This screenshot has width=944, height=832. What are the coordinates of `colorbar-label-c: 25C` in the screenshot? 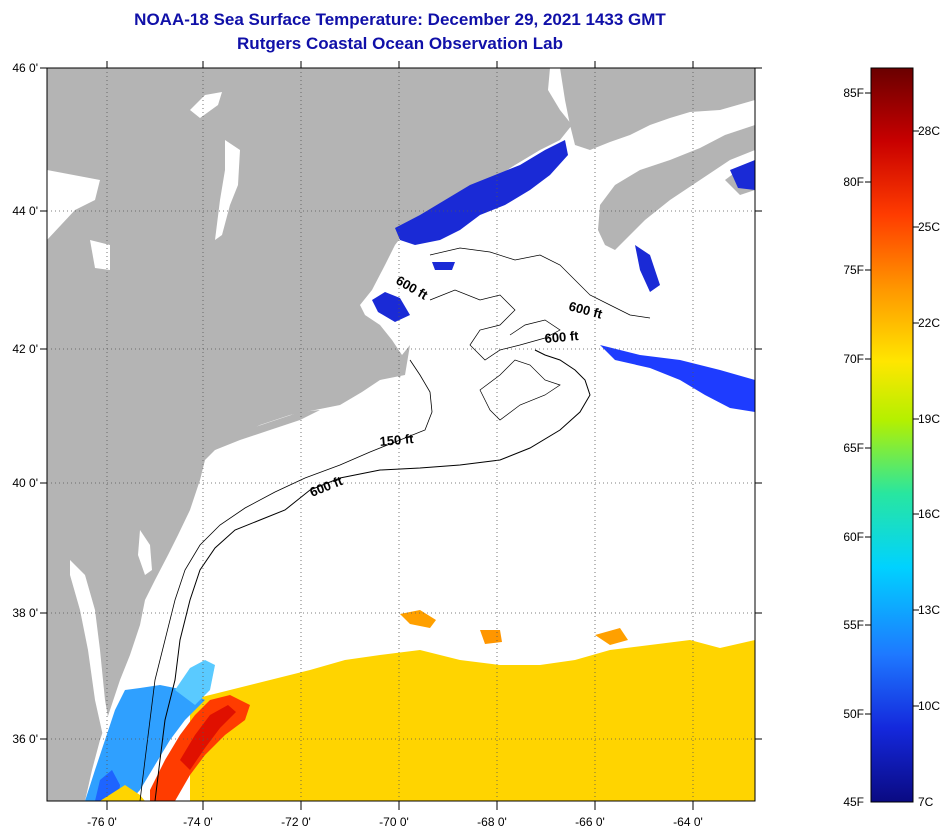 It's located at (929, 227).